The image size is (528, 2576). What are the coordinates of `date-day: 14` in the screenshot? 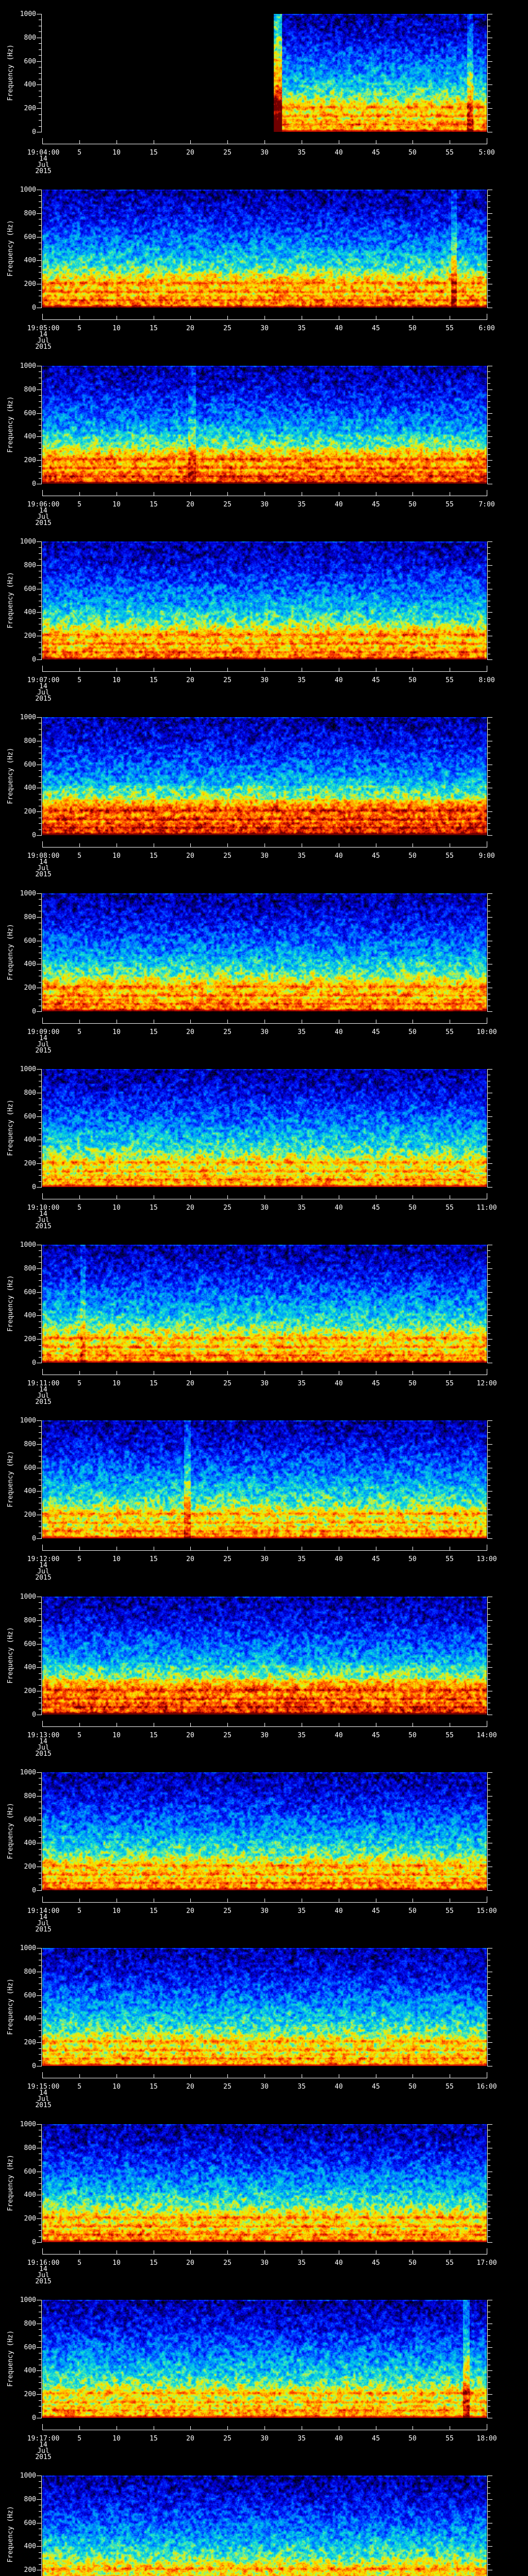 It's located at (43, 159).